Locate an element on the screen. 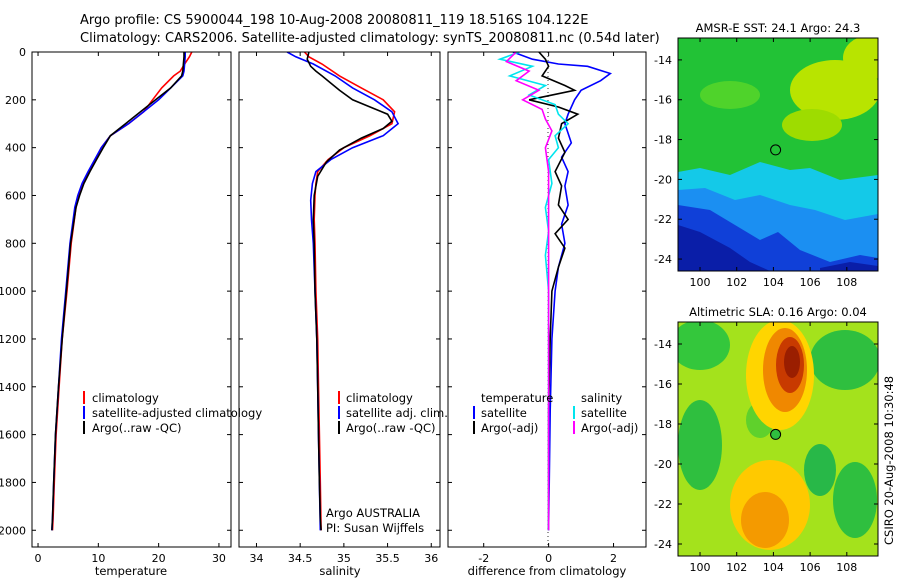  x-tick-label: 2 is located at coordinates (613, 558).